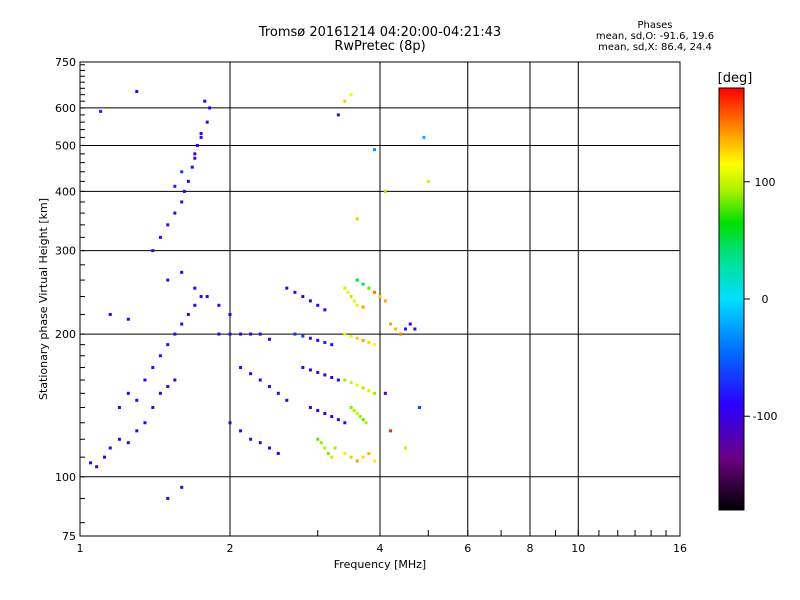 Image resolution: width=800 pixels, height=600 pixels. What do you see at coordinates (578, 548) in the screenshot?
I see `x-tick-label: 10` at bounding box center [578, 548].